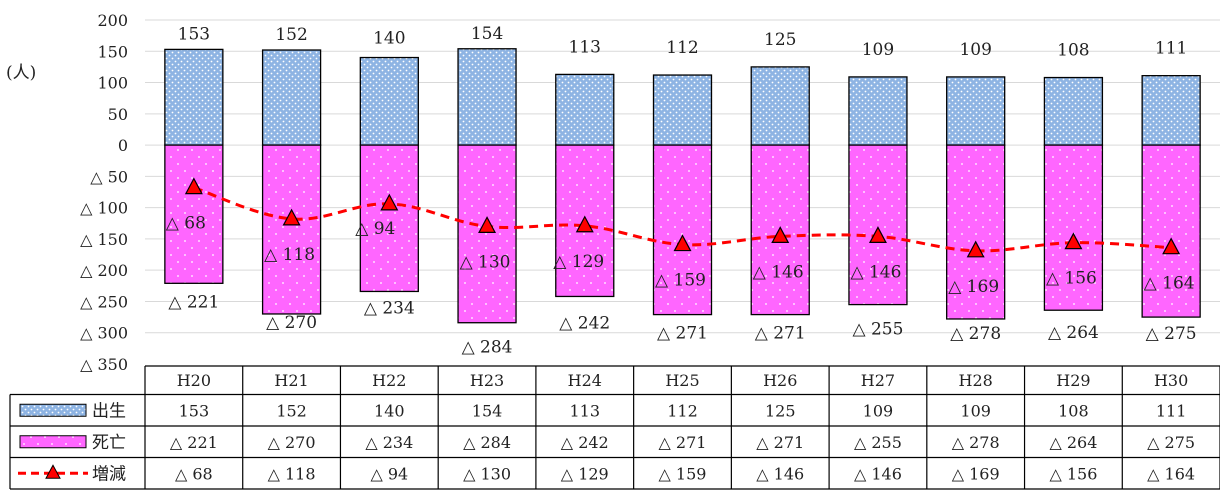 Image resolution: width=1220 pixels, height=493 pixels. Describe the element at coordinates (578, 262) in the screenshot. I see `data-label-net: △ 129` at that location.